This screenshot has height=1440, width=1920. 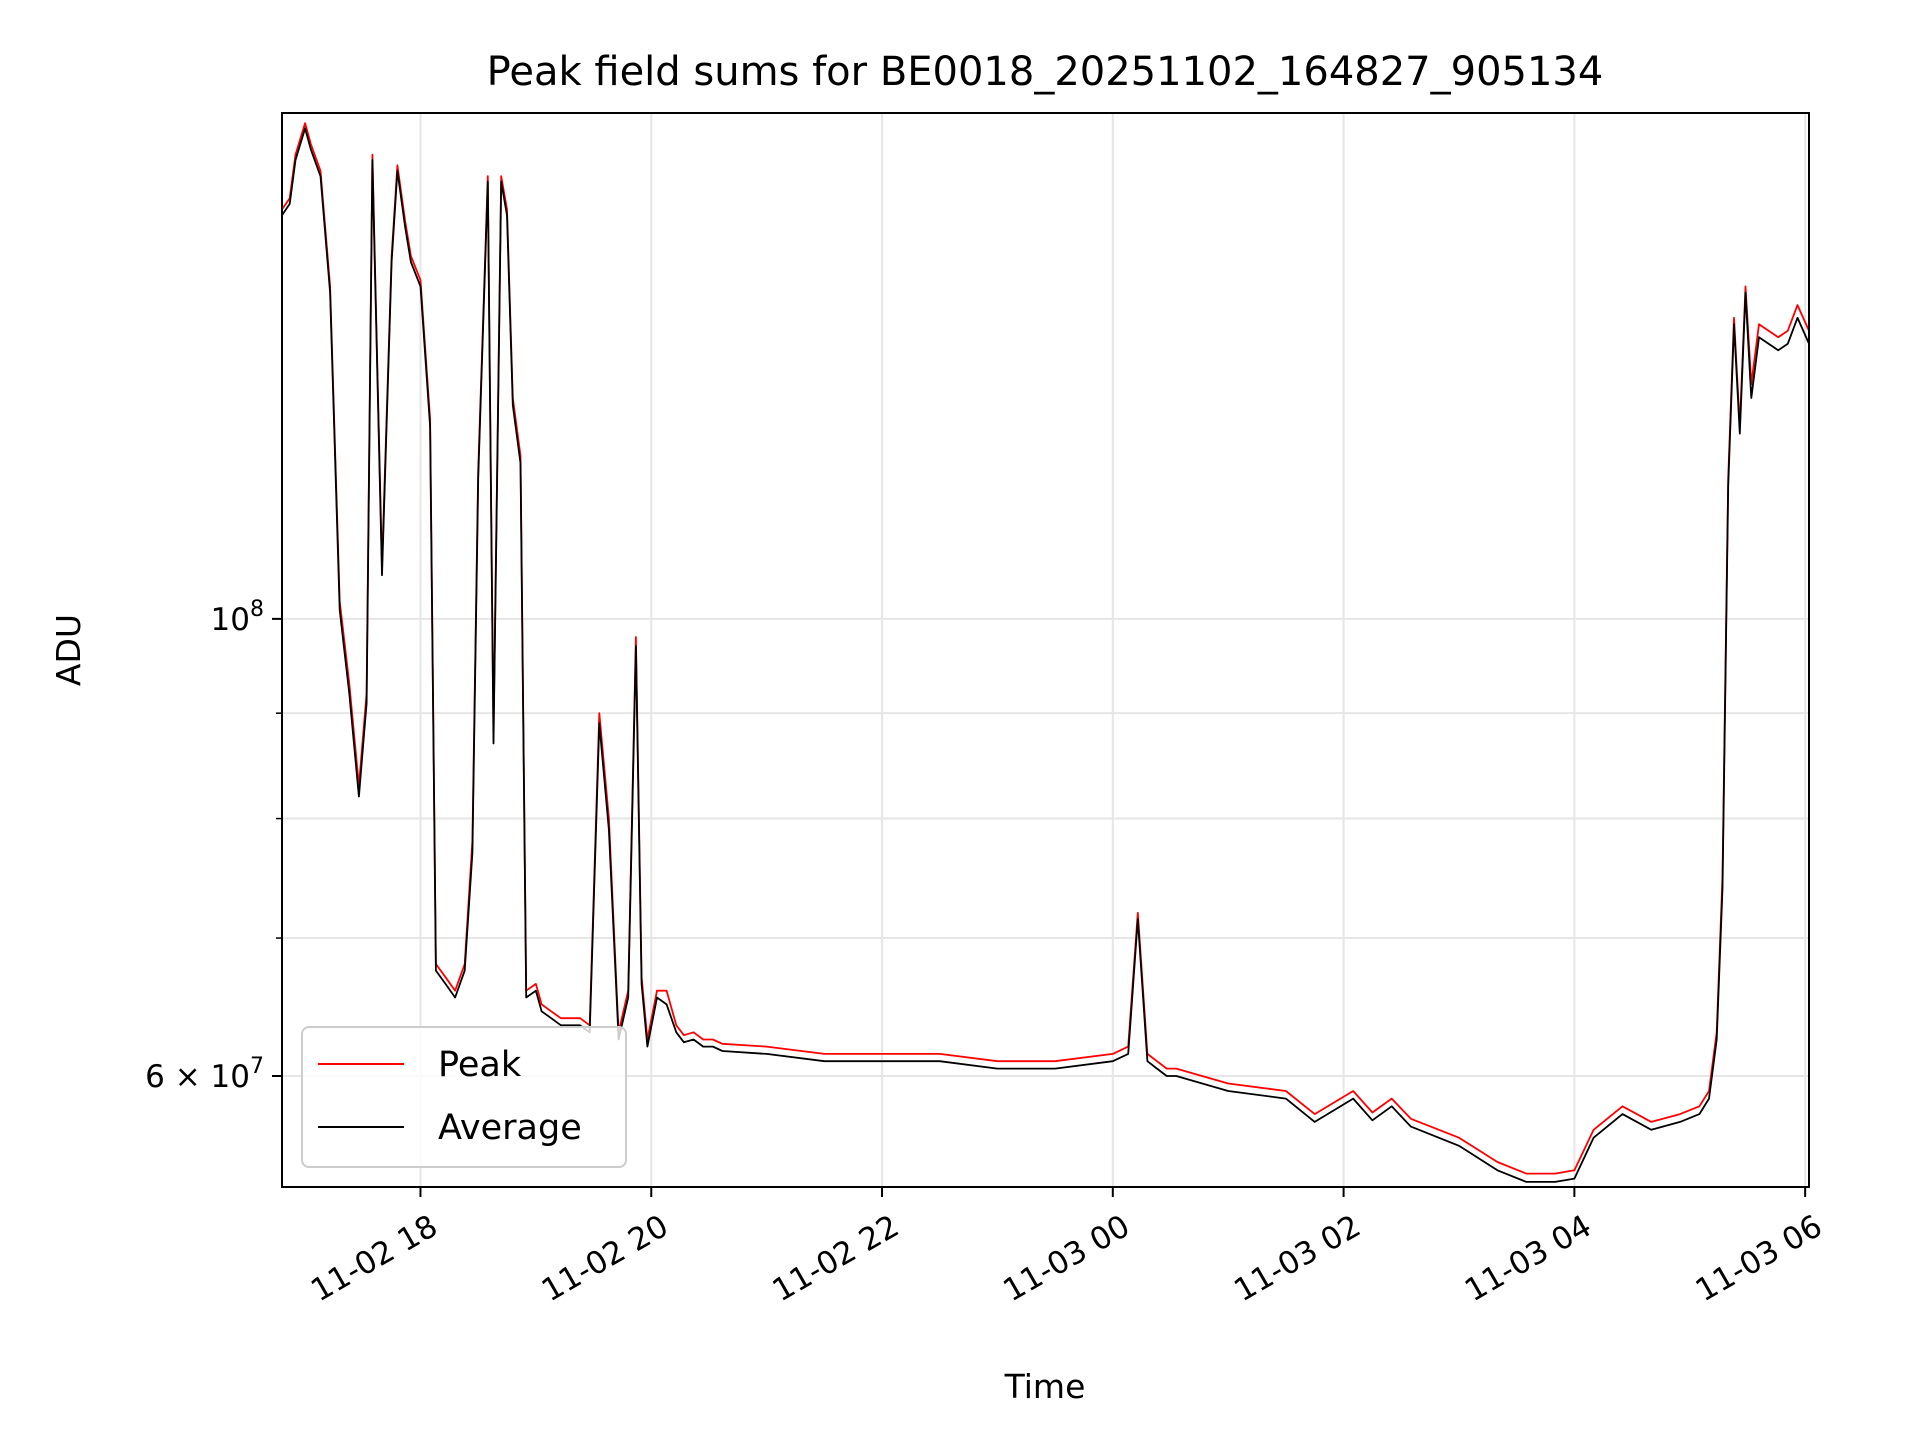 I want to click on legend: Peak Average, so click(x=464, y=1097).